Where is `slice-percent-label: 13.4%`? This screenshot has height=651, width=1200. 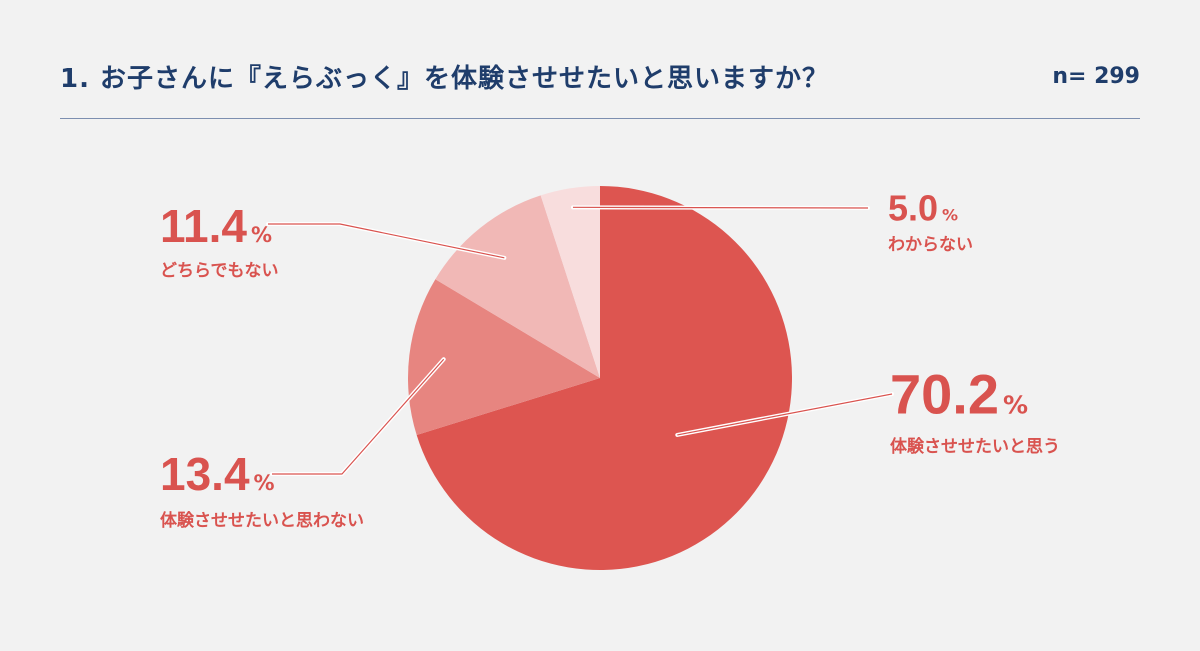 slice-percent-label: 13.4% is located at coordinates (217, 474).